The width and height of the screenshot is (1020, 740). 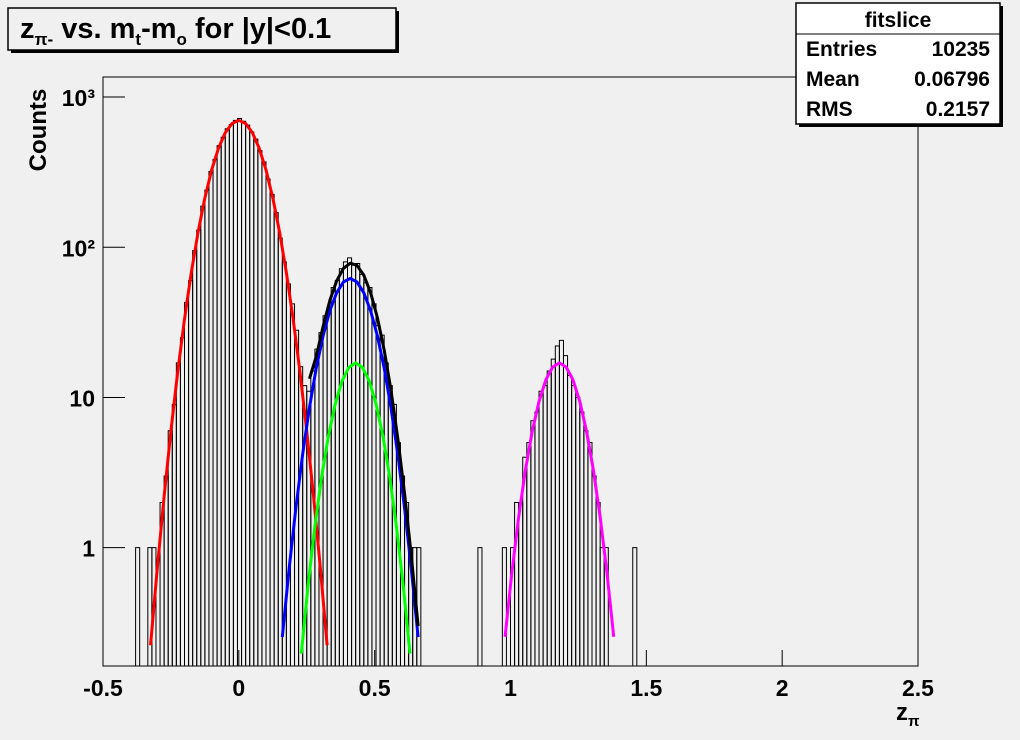 What do you see at coordinates (79, 98) in the screenshot?
I see `y-tick-label: 10³` at bounding box center [79, 98].